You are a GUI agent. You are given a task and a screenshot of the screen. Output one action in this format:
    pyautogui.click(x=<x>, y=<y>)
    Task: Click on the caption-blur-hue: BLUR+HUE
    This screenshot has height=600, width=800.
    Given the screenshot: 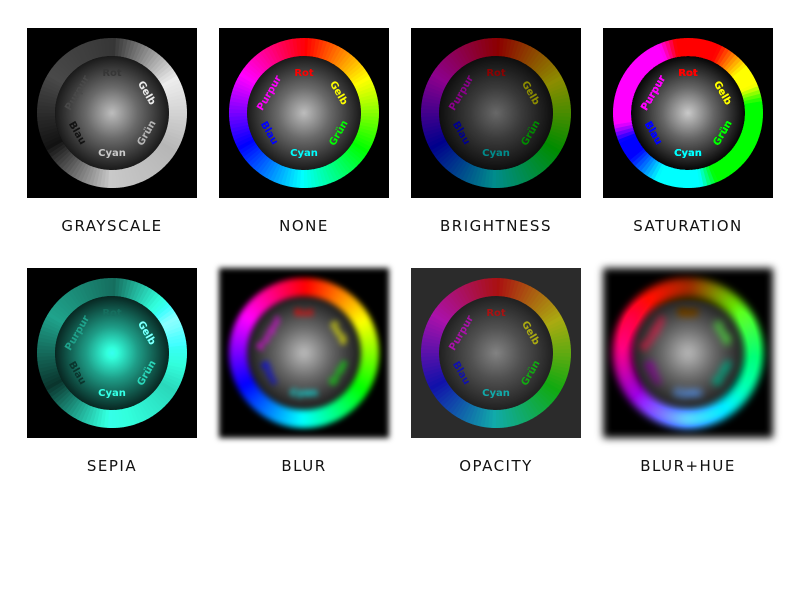 What is the action you would take?
    pyautogui.click(x=688, y=466)
    